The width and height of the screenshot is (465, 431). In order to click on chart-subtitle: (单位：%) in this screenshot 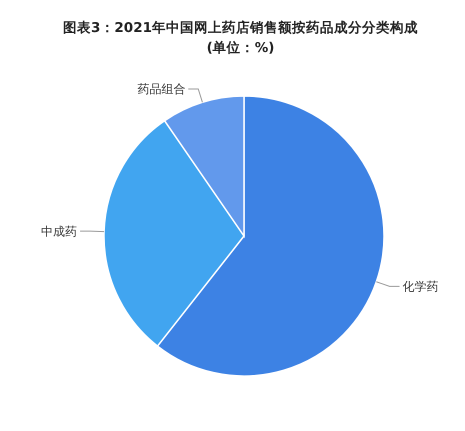, I will do `click(240, 48)`.